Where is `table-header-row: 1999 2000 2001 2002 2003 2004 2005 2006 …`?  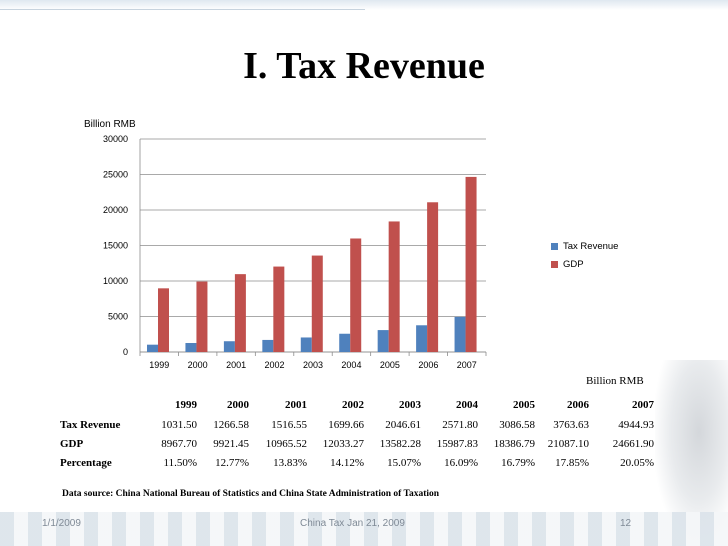 table-header-row: 1999 2000 2001 2002 2003 2004 2005 2006 … is located at coordinates (357, 405).